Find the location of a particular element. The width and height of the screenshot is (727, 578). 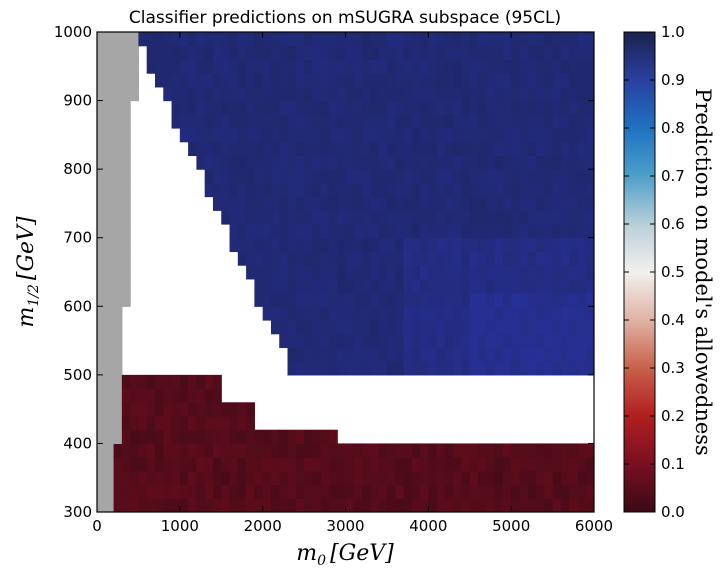

x-axis-label: m0 [GeV] is located at coordinates (345, 555).